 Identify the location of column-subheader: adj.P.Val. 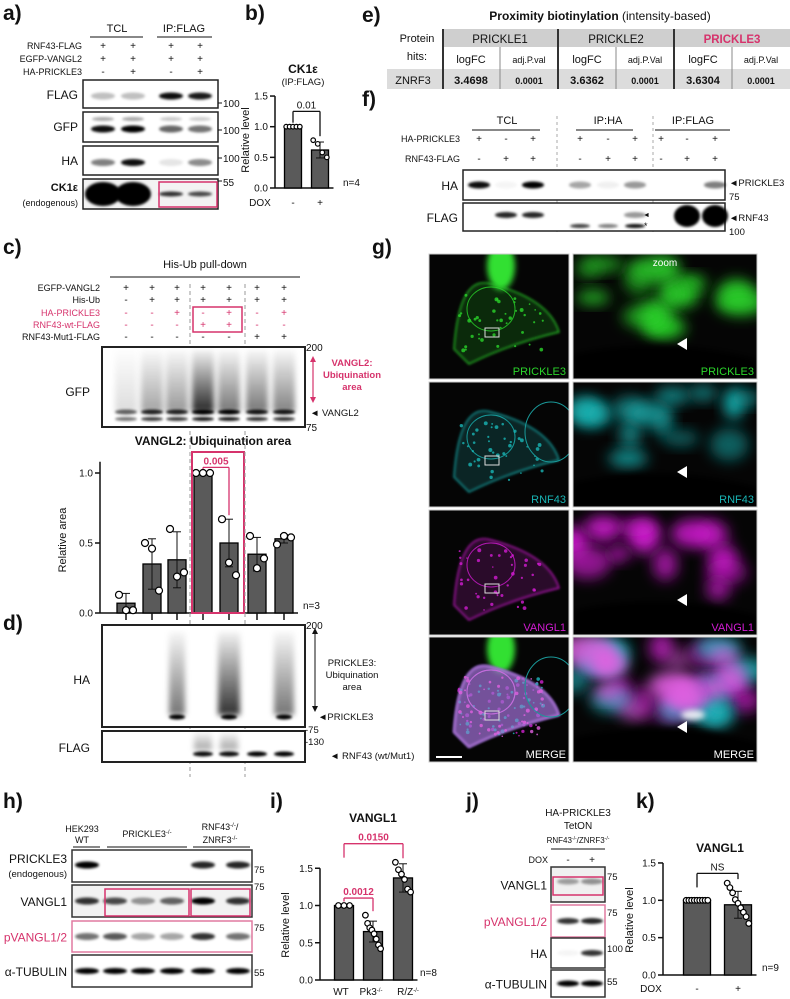
(645, 60).